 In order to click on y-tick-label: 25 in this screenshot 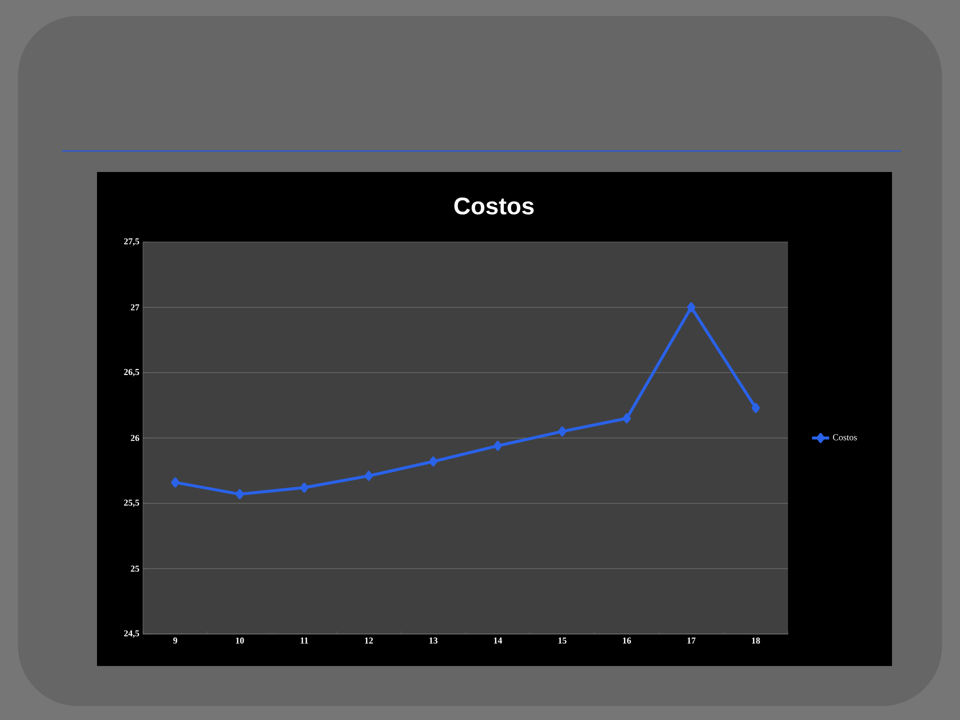, I will do `click(135, 569)`.